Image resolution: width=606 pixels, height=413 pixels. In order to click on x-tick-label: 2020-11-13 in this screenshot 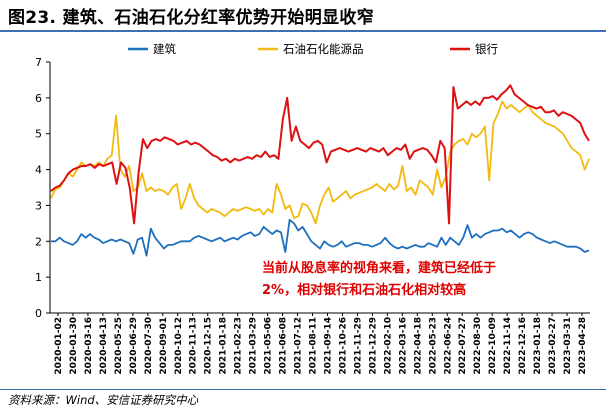, I will do `click(194, 346)`.